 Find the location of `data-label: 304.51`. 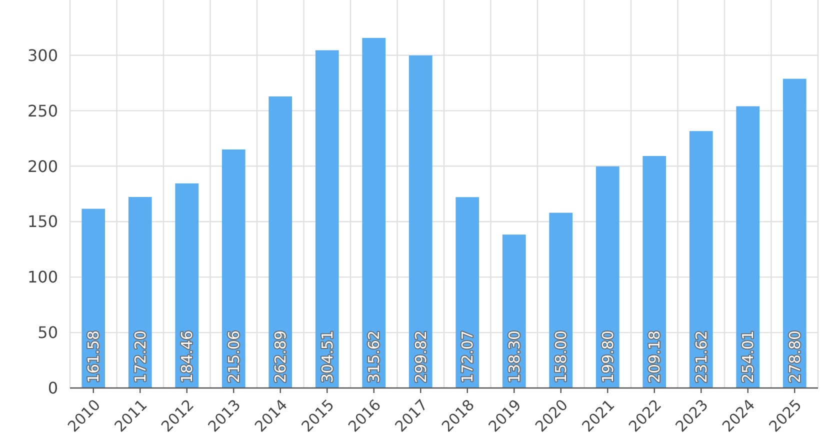

data-label: 304.51 is located at coordinates (327, 356).